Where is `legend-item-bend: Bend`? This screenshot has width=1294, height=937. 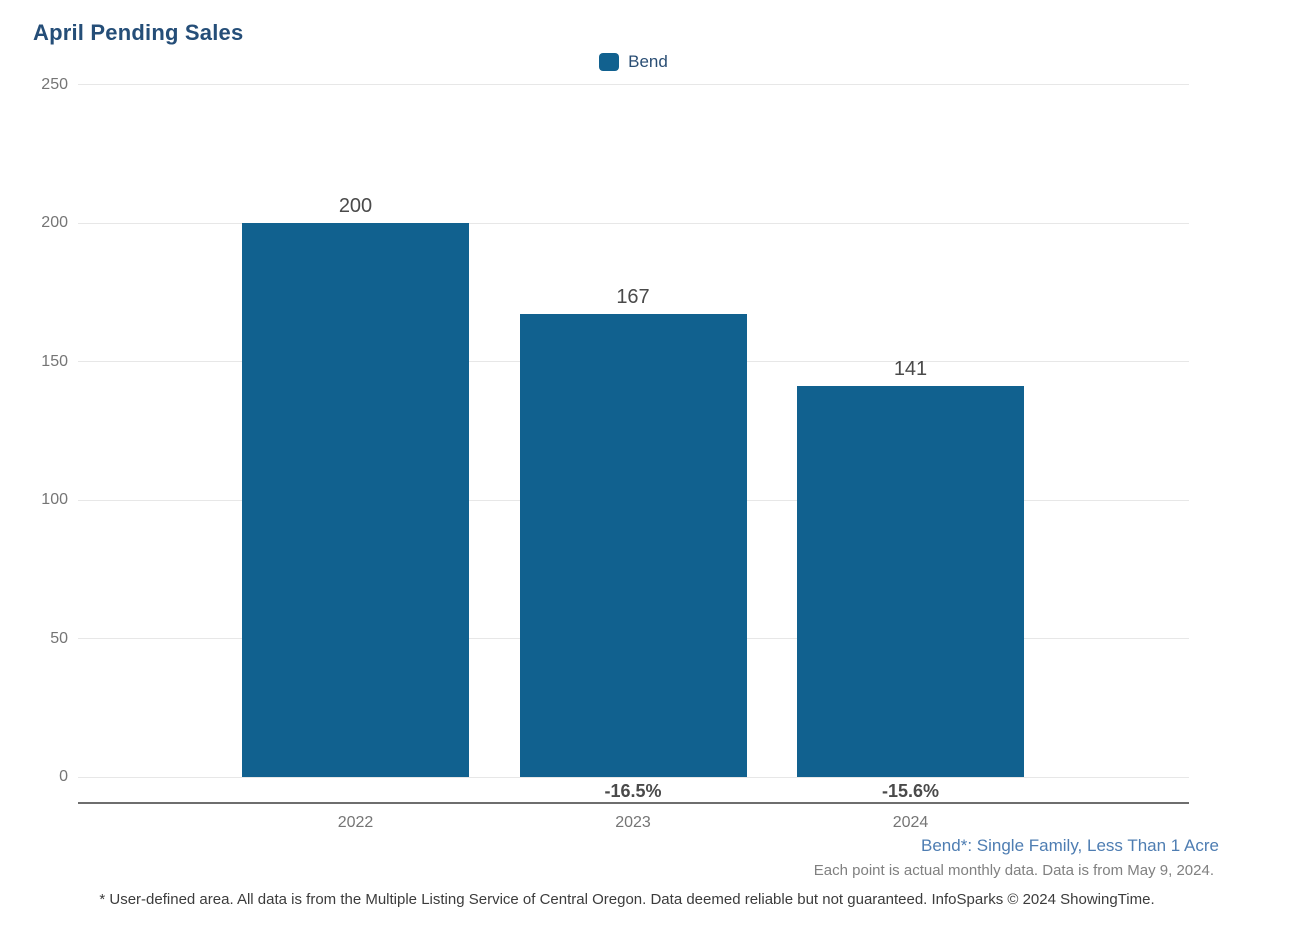 legend-item-bend: Bend is located at coordinates (633, 62).